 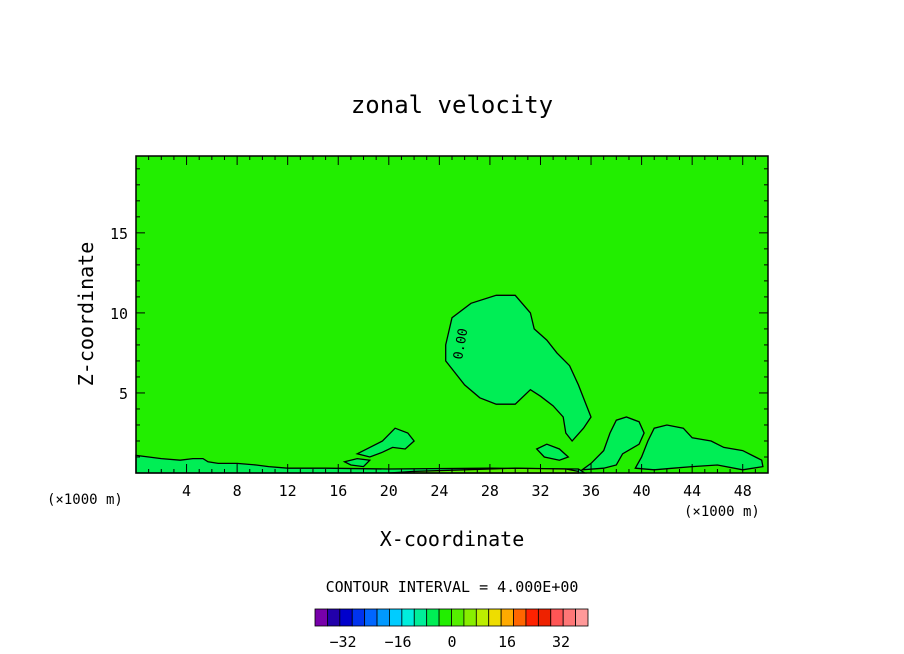 What do you see at coordinates (452, 539) in the screenshot?
I see `x-axis-label: X-coordinate` at bounding box center [452, 539].